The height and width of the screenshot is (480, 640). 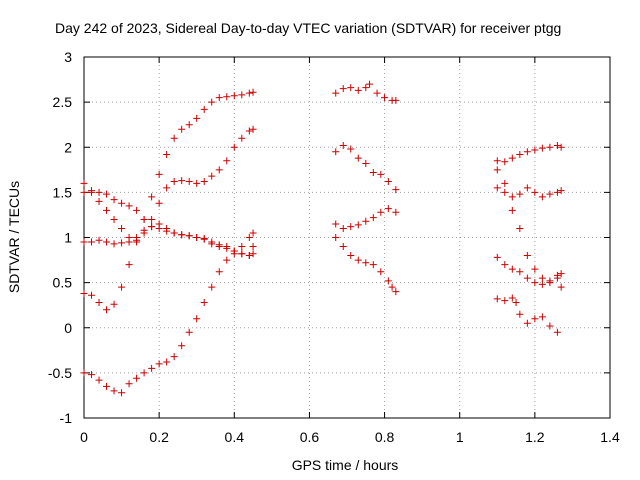 I want to click on series-sat-K, so click(x=529, y=192).